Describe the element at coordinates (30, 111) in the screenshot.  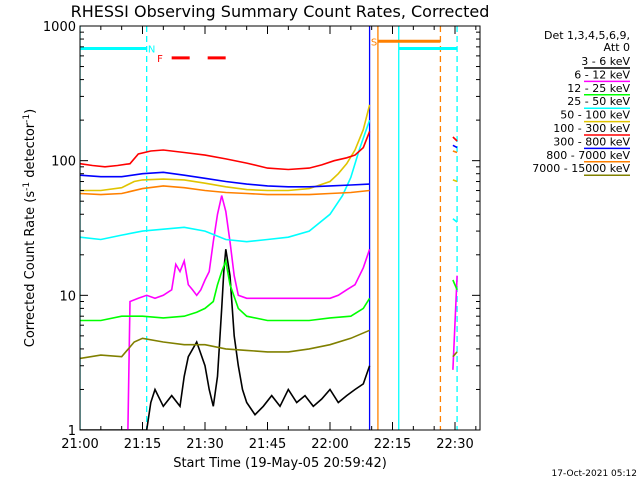
I see `y-axis-label-end: )` at that location.